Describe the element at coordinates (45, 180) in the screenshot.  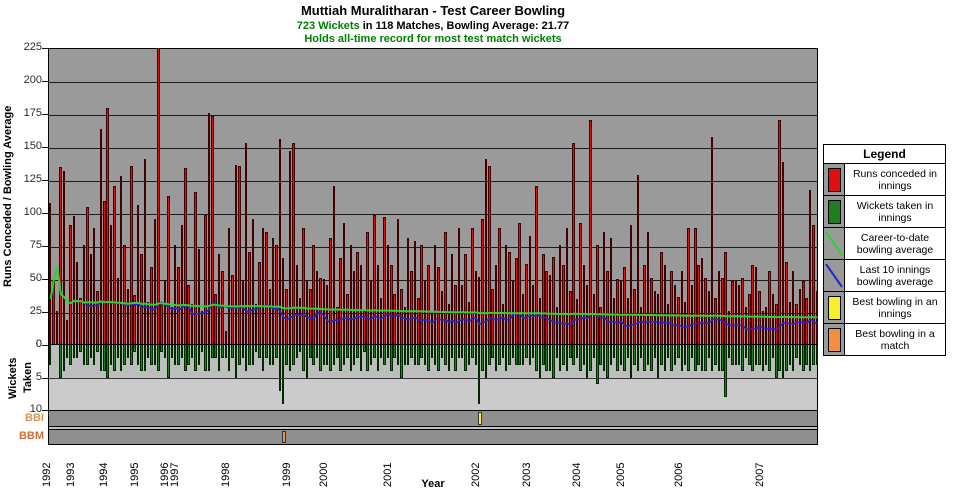
I see `runs-tick-mark` at that location.